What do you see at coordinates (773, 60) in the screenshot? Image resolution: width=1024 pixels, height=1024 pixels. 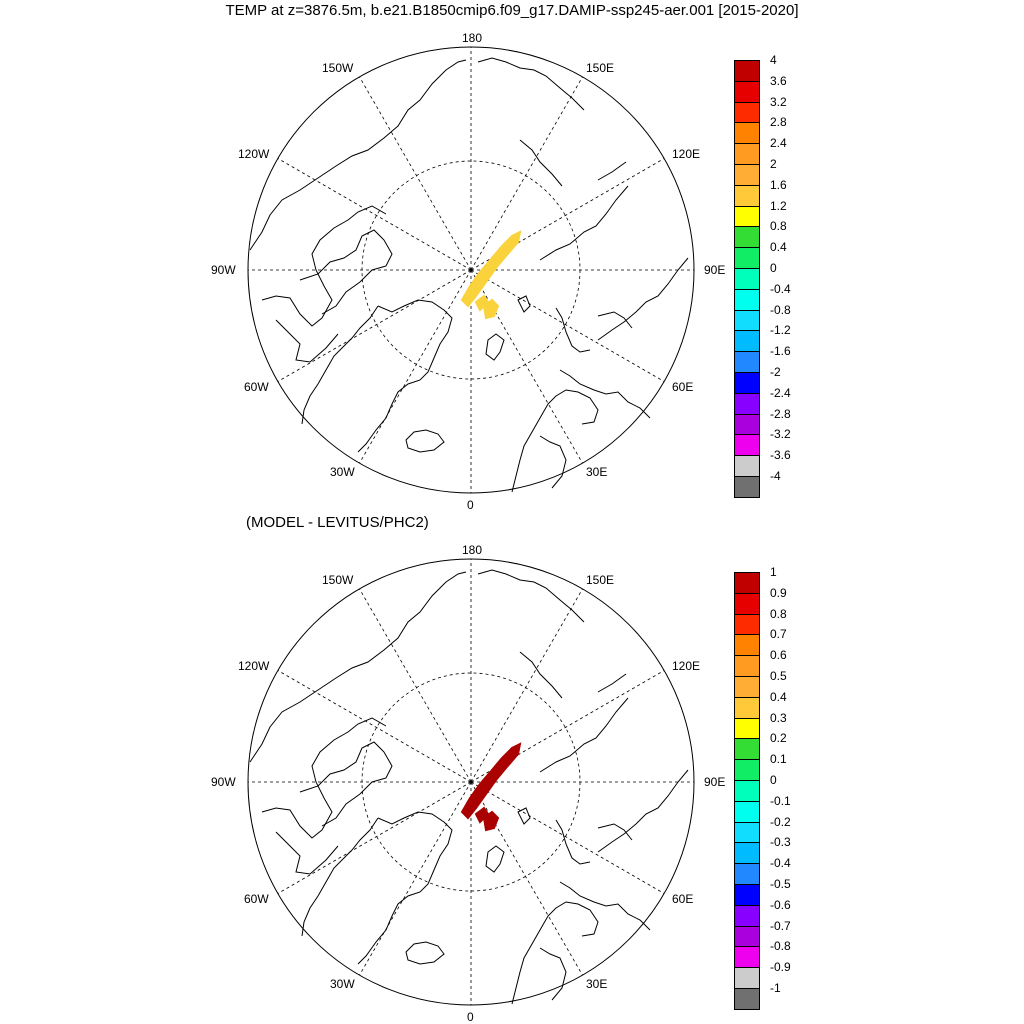 I see `colorbar-tick-label: 4` at bounding box center [773, 60].